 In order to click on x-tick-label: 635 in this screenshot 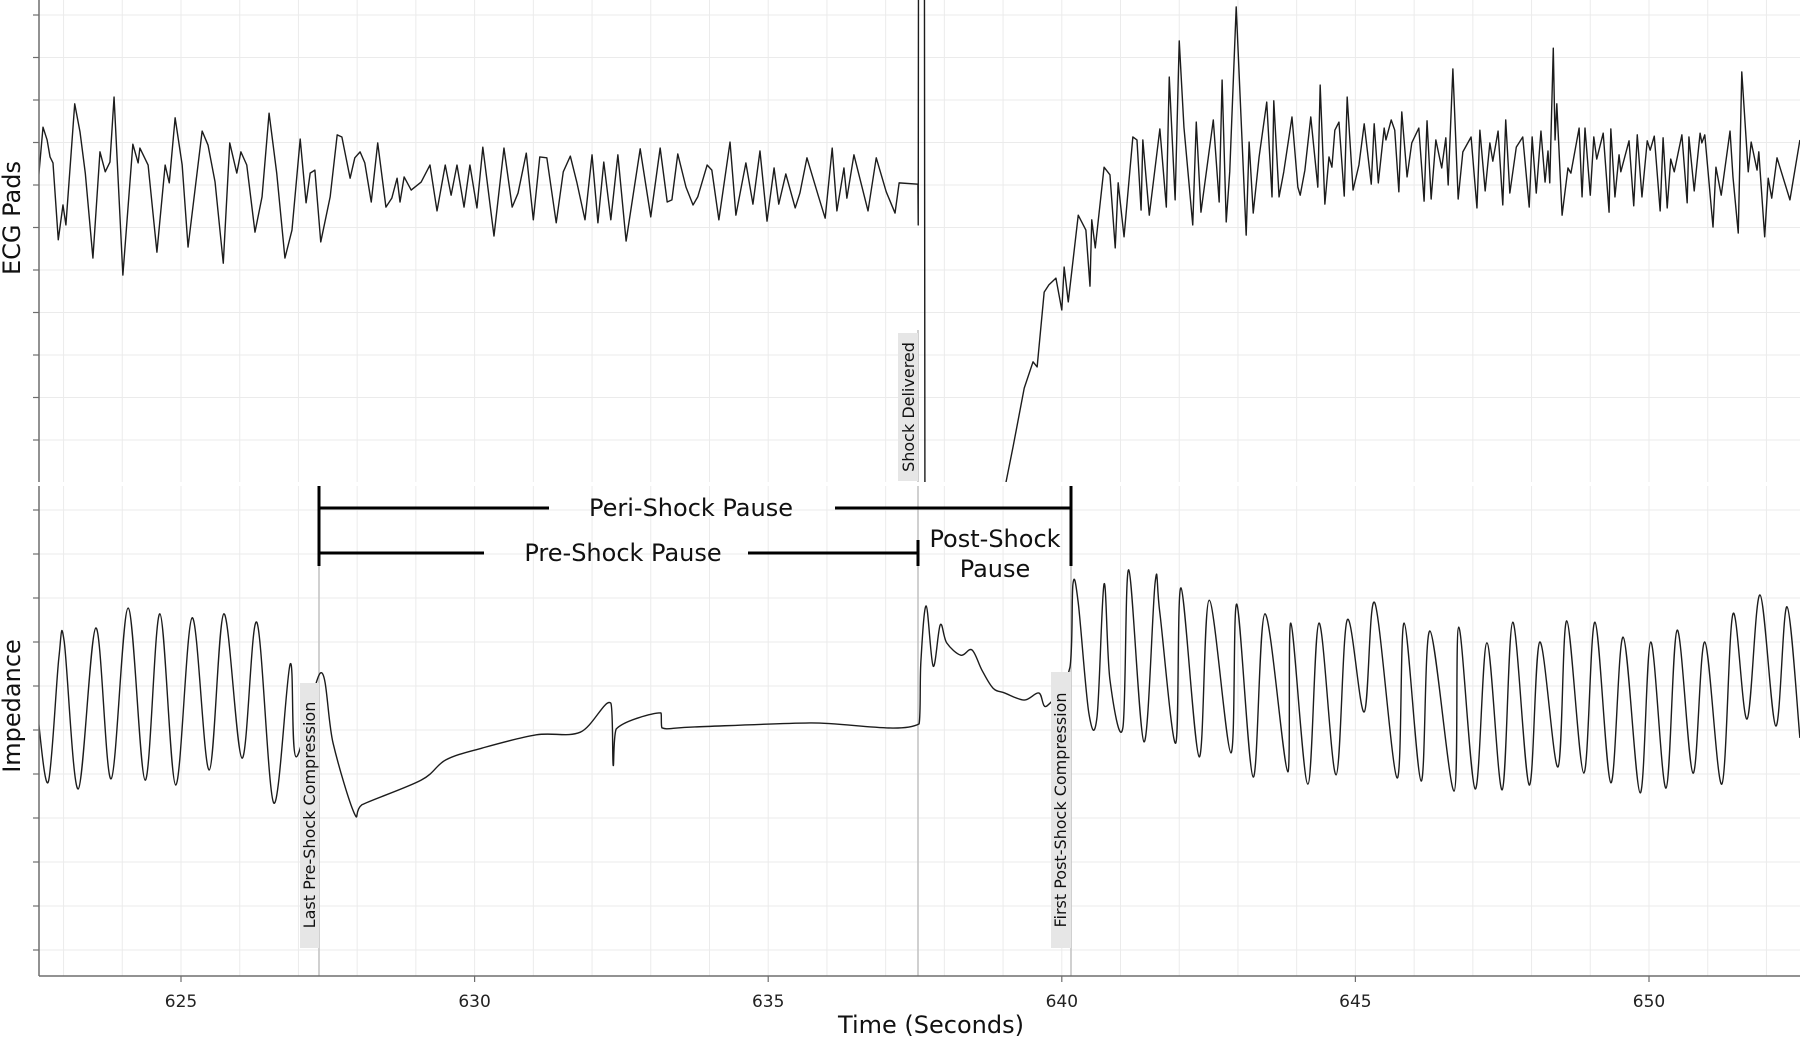, I will do `click(768, 1002)`.